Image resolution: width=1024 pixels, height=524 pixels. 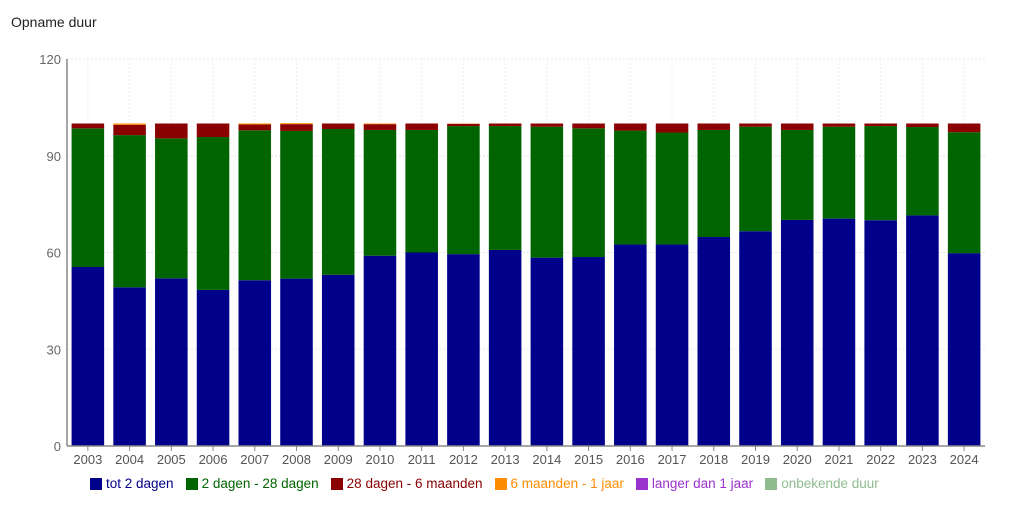 I want to click on x-tick-label: 2016, so click(x=630, y=459).